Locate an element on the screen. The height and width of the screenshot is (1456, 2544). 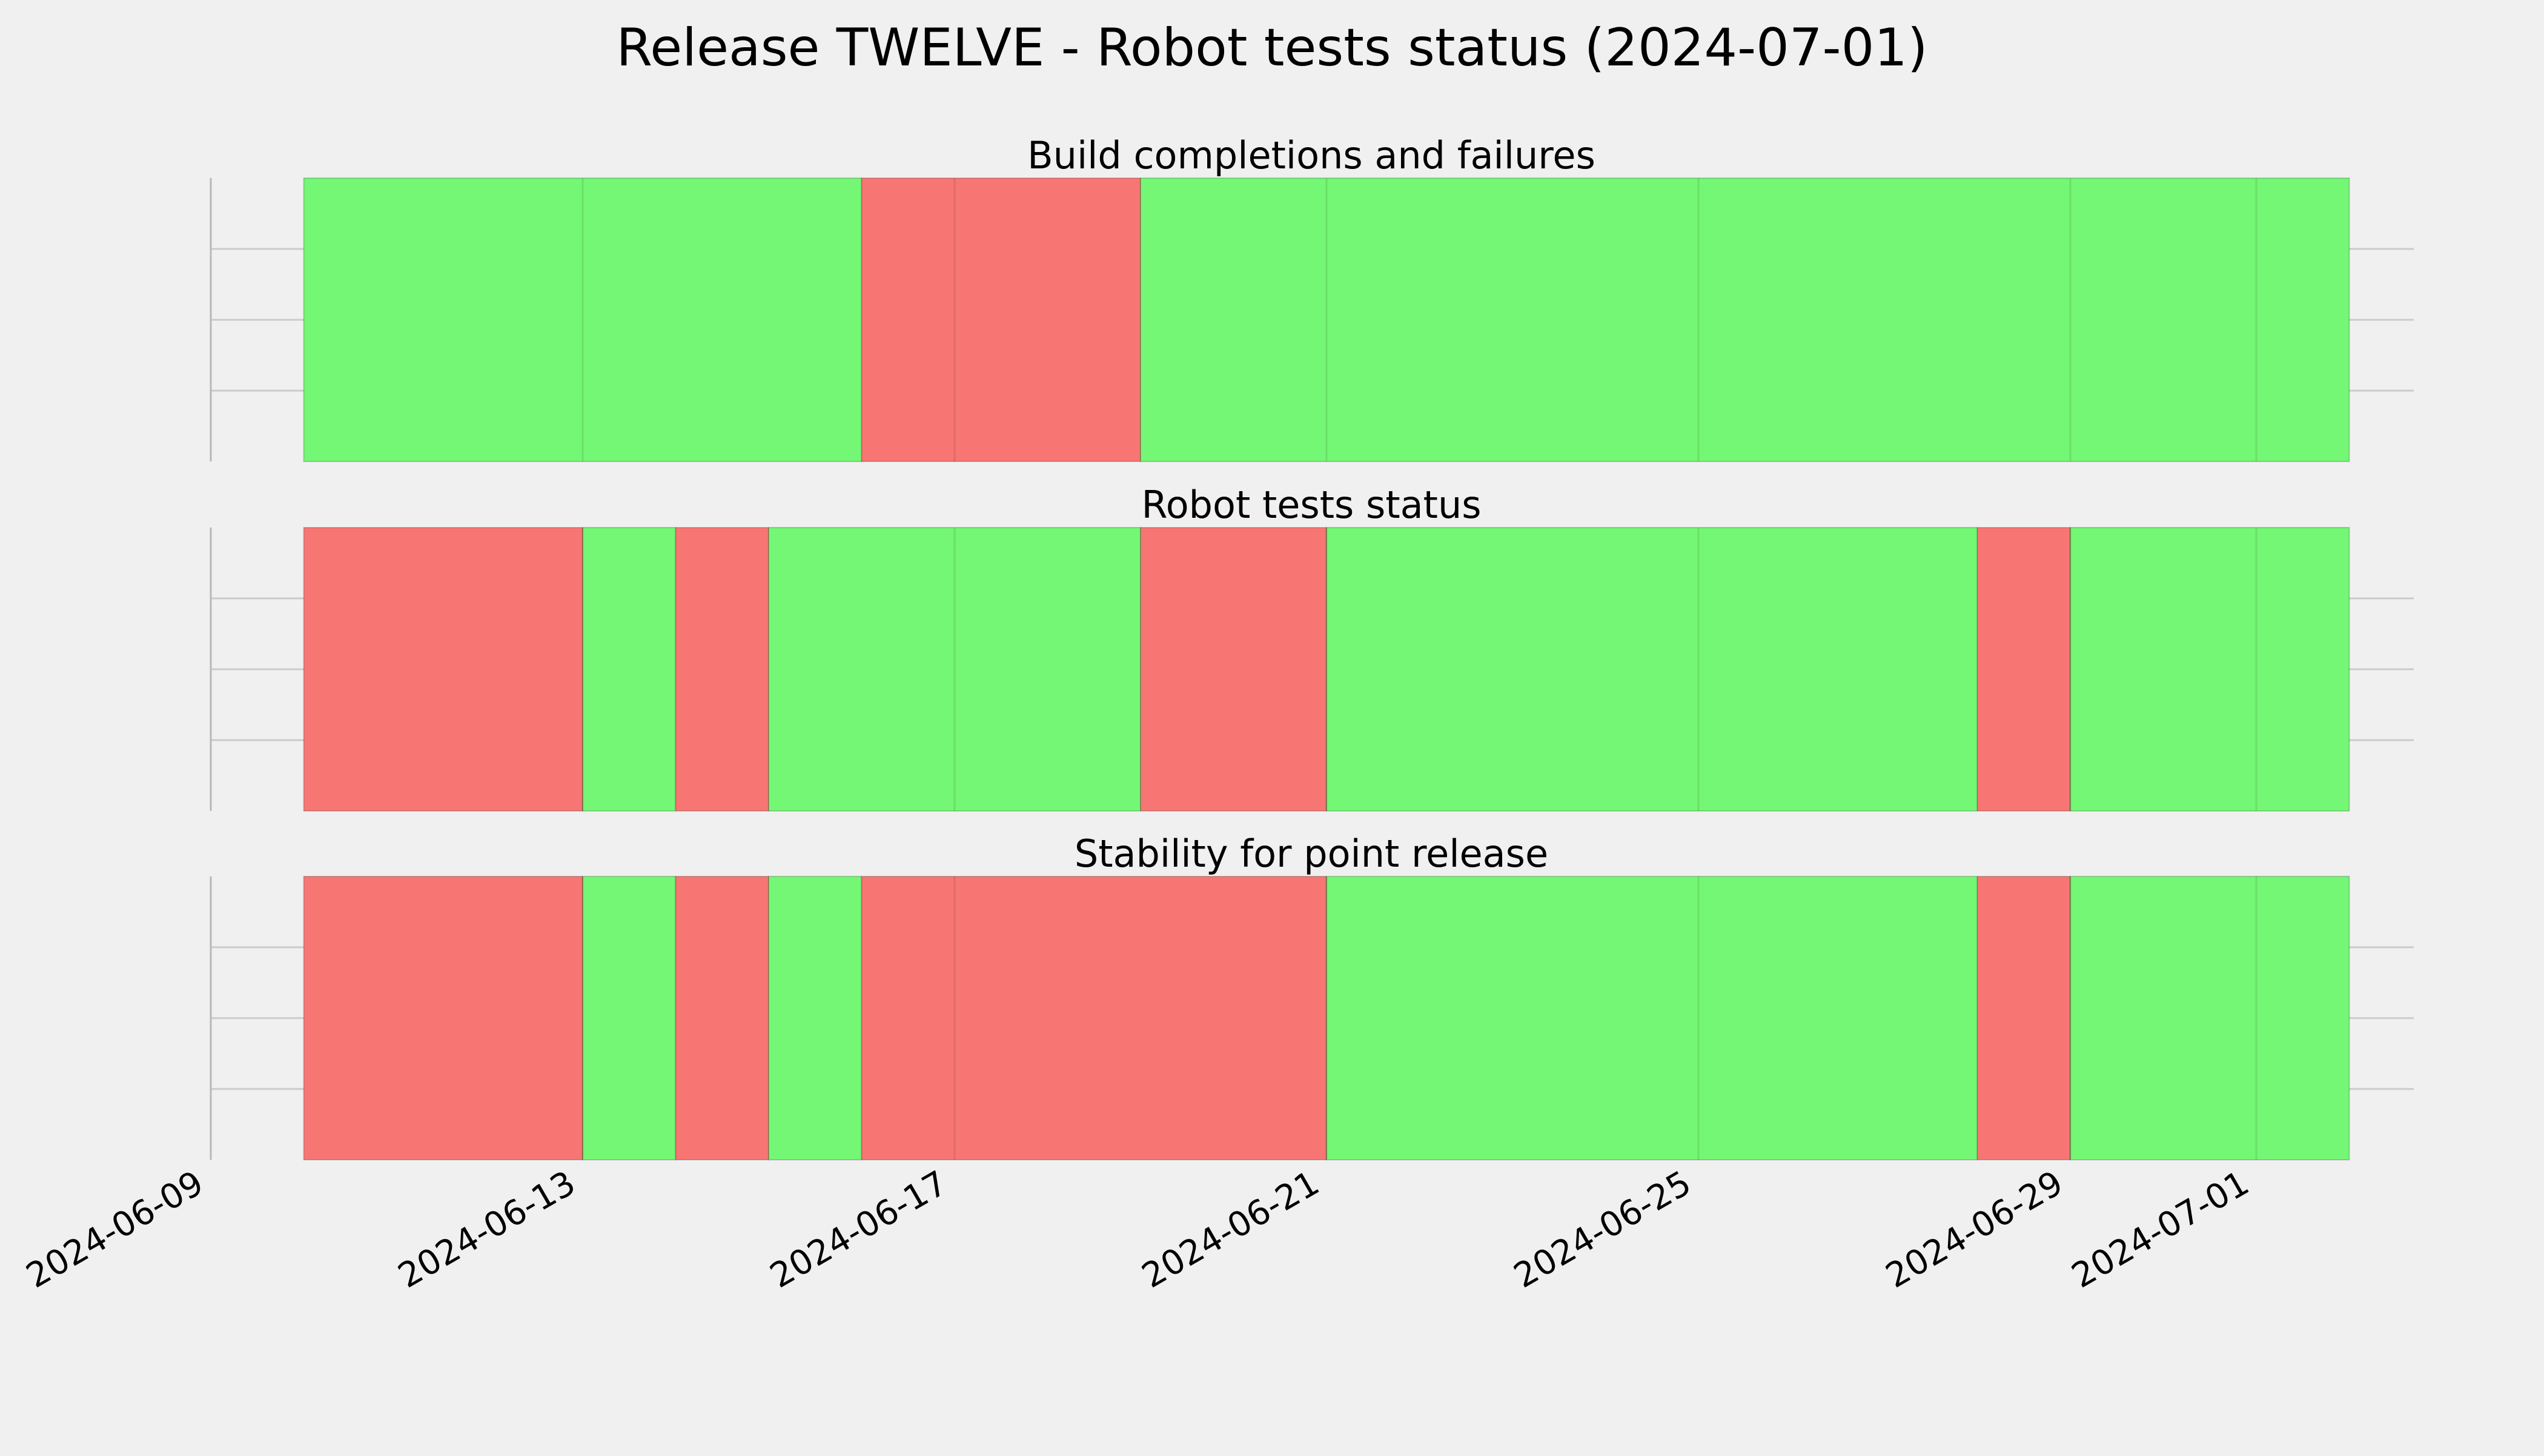
panel-title: Stability for point release is located at coordinates (1311, 854).